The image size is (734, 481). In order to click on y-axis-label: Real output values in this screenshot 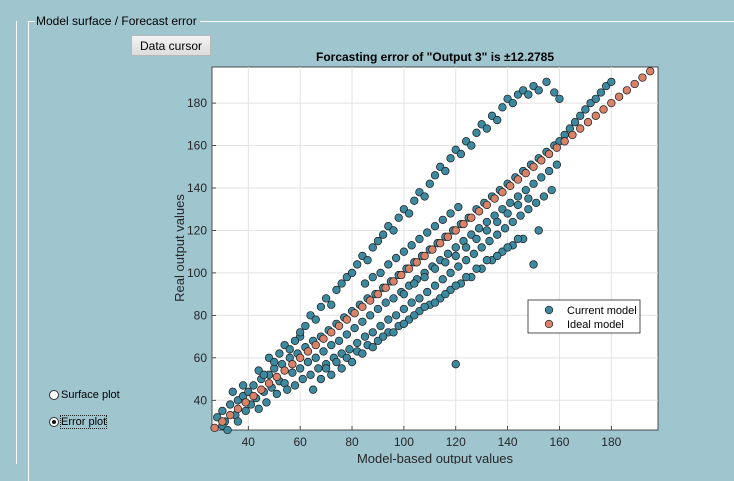, I will do `click(179, 248)`.